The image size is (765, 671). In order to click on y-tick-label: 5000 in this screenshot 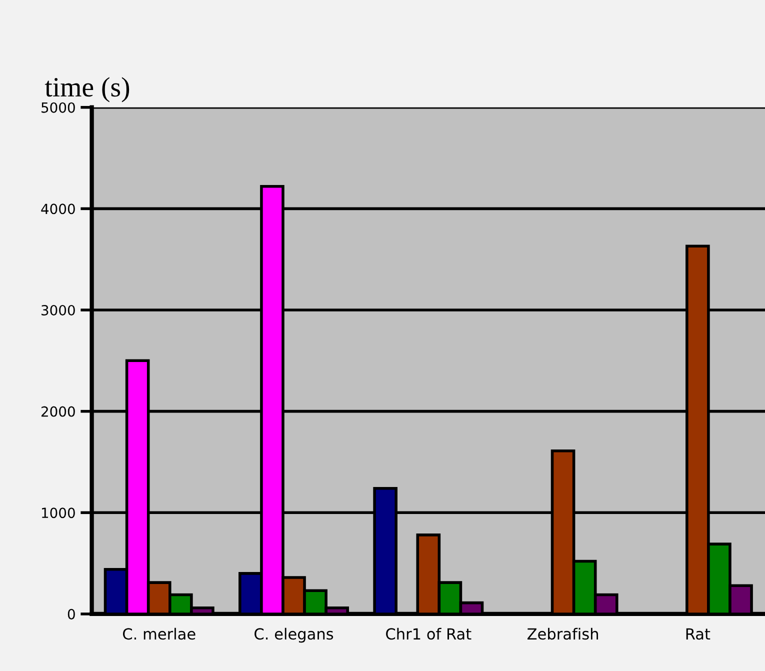, I will do `click(58, 107)`.